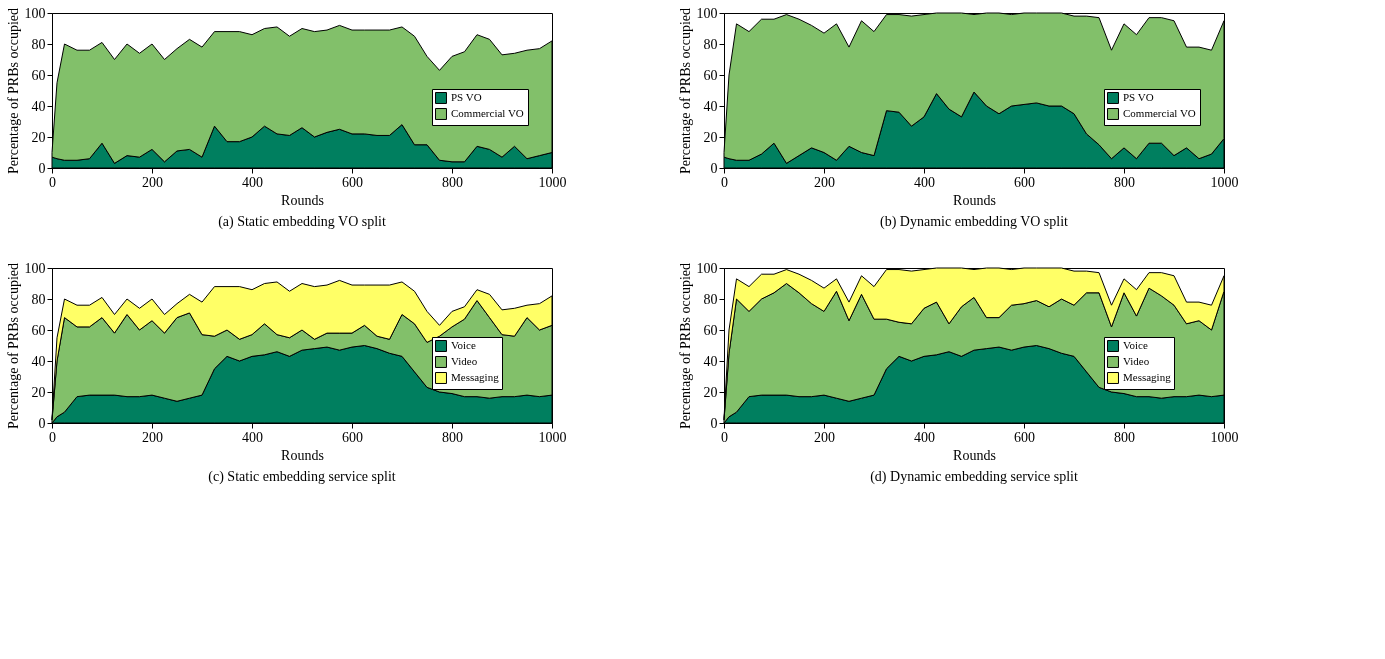 The height and width of the screenshot is (659, 1385). What do you see at coordinates (974, 477) in the screenshot?
I see `text: (d) Dynamic embedding service split` at bounding box center [974, 477].